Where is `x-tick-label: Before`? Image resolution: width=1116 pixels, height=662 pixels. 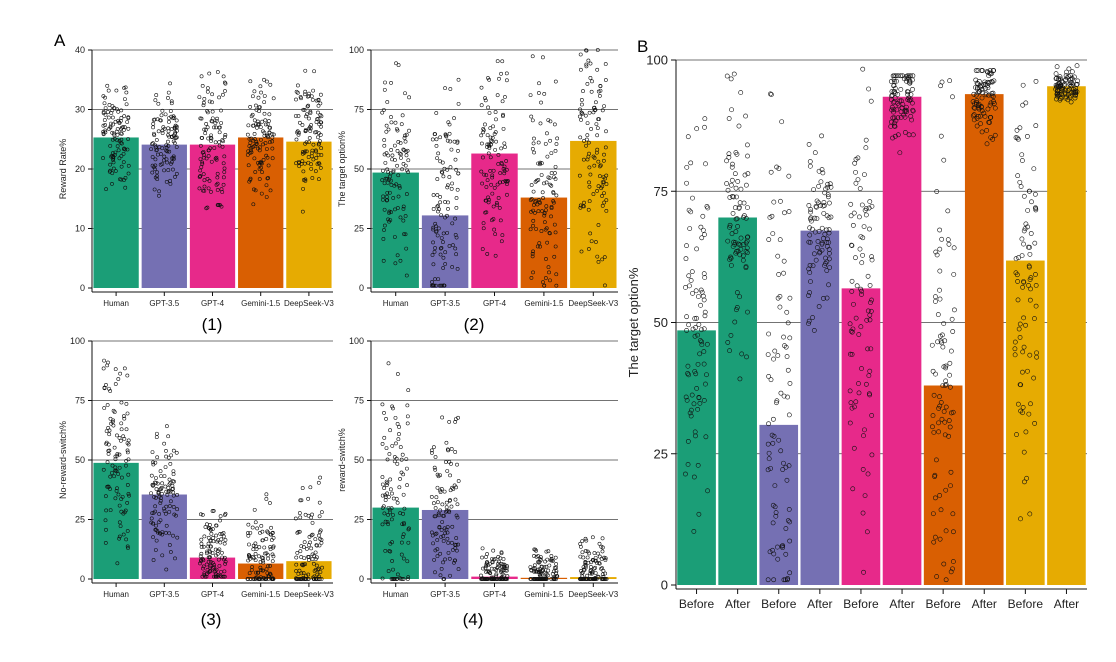
x-tick-label: Before is located at coordinates (1026, 604).